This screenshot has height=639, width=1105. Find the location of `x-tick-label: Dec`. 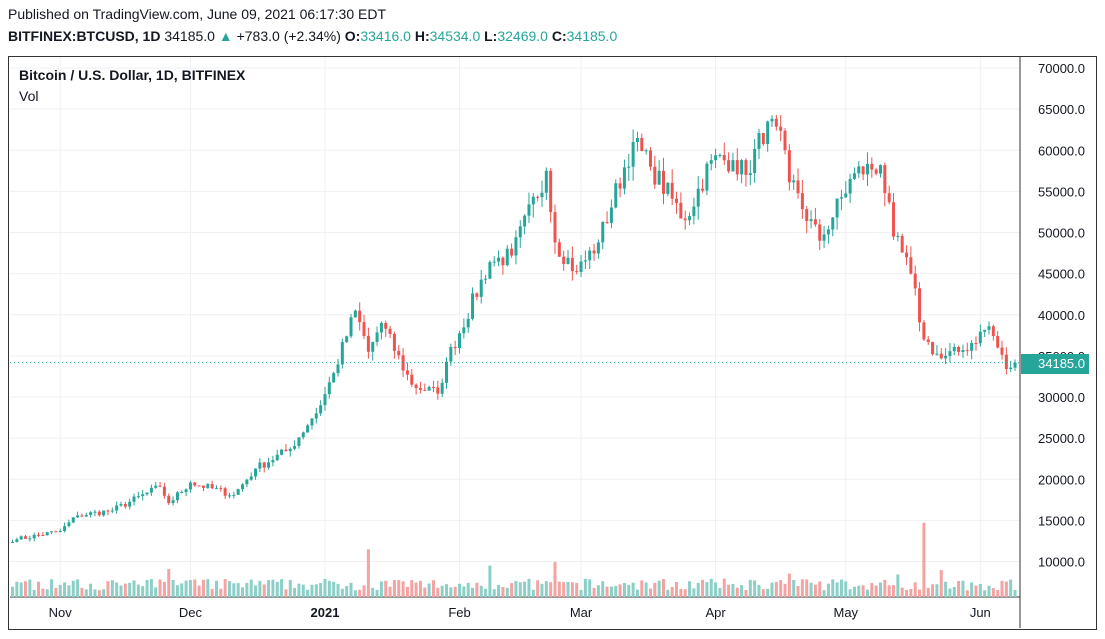

x-tick-label: Dec is located at coordinates (191, 612).